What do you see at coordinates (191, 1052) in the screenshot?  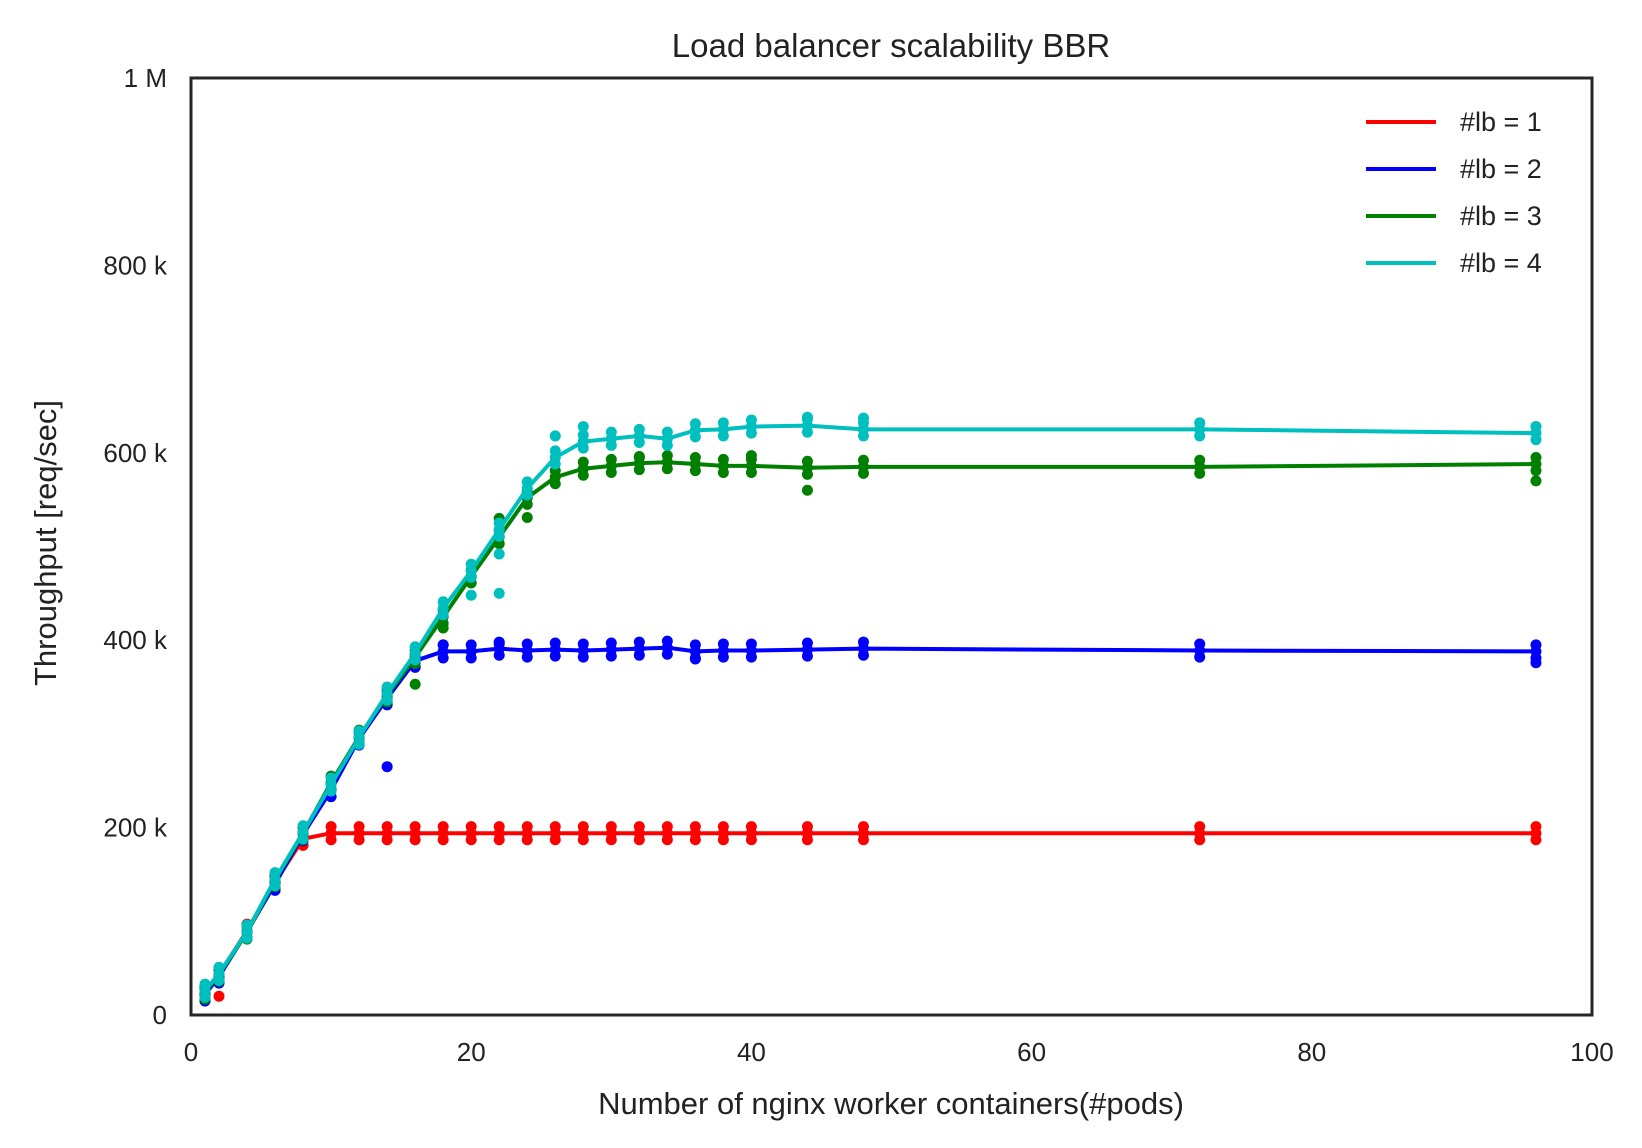 I see `x-tick-label: 0` at bounding box center [191, 1052].